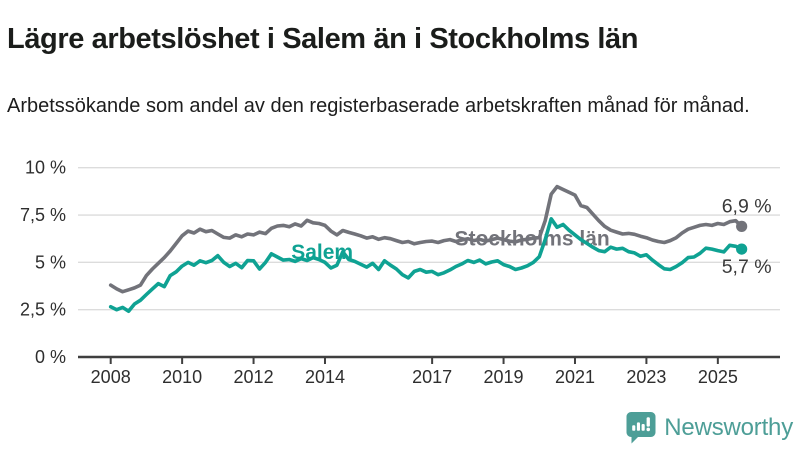 This screenshot has width=800, height=450. I want to click on x-axis-label-2023: 2023, so click(646, 377).